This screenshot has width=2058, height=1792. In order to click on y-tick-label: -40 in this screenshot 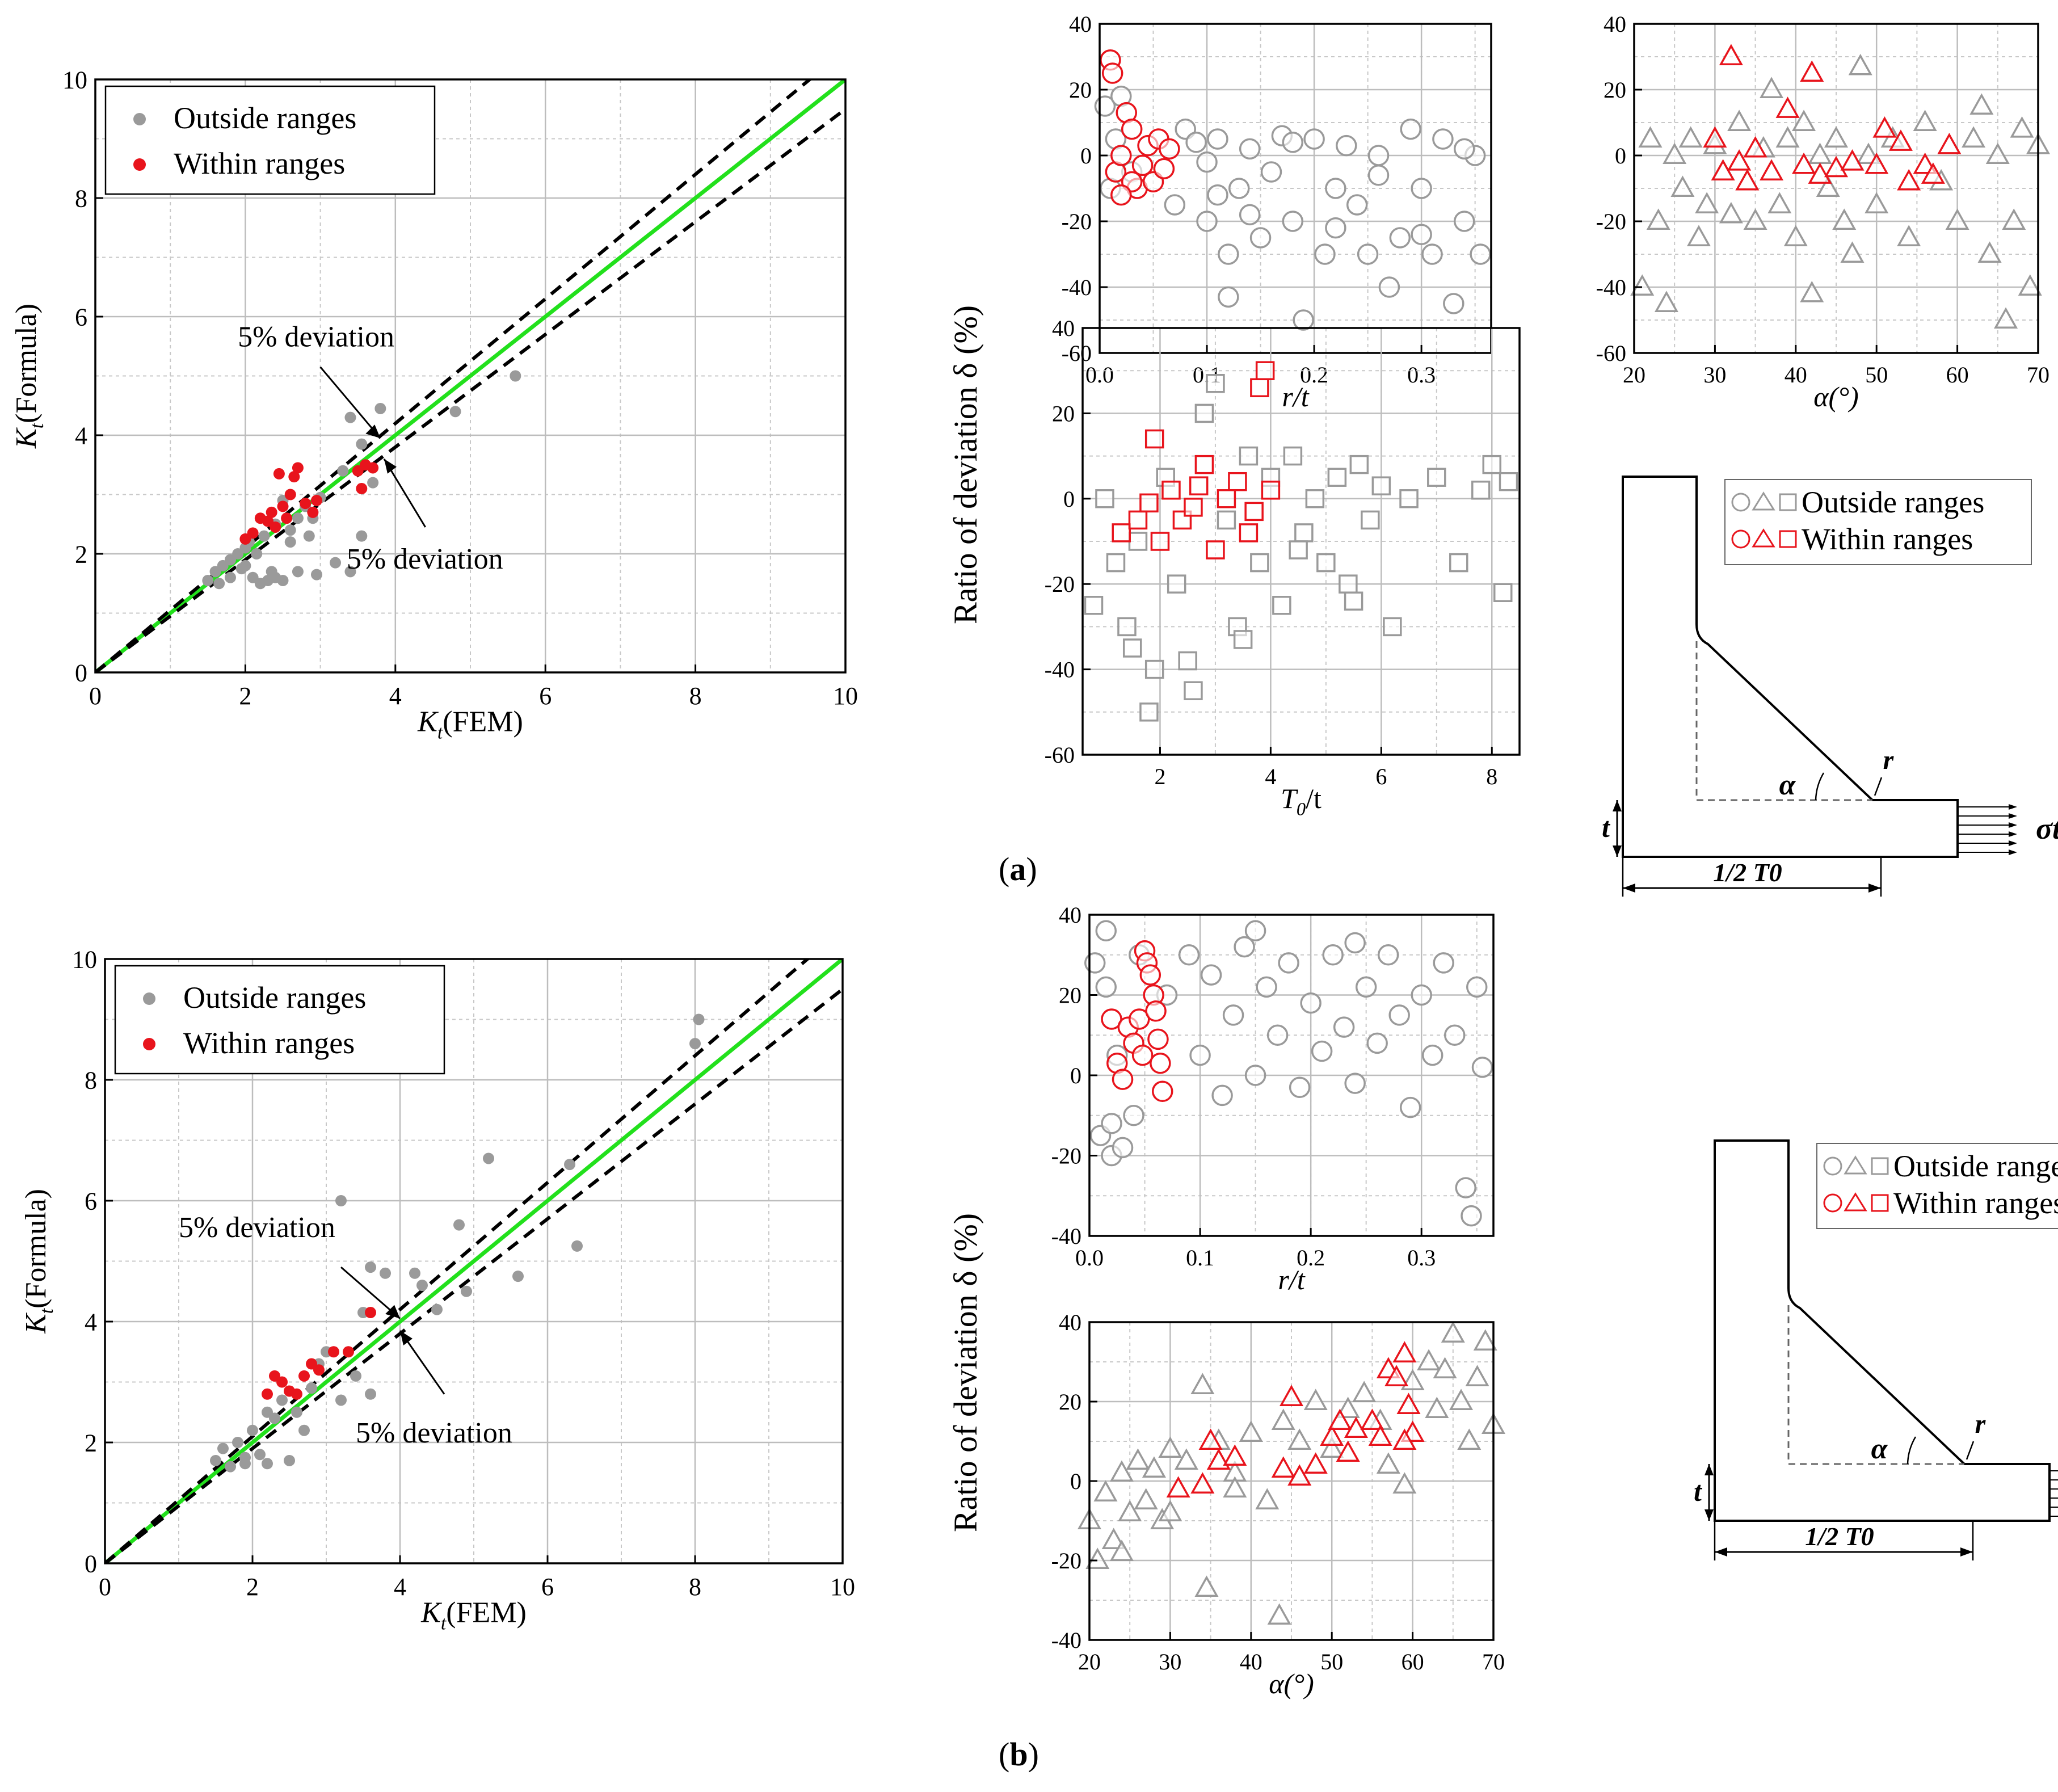, I will do `click(1066, 1236)`.